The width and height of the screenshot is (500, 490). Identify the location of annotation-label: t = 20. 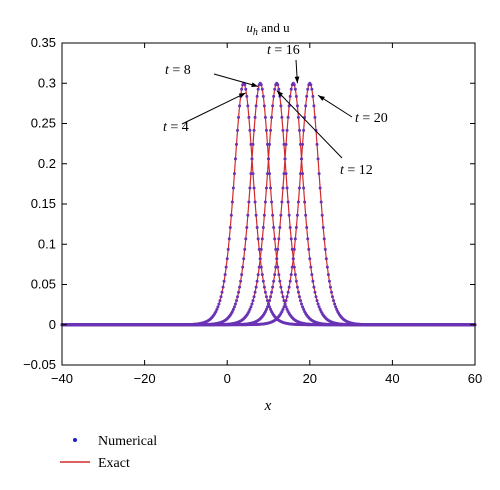
(371, 118).